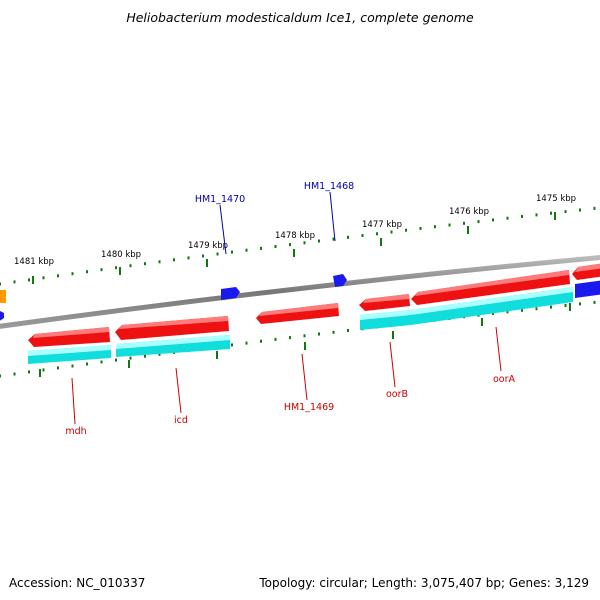 This screenshot has width=600, height=600. Describe the element at coordinates (329, 186) in the screenshot. I see `gene-label-hm1-1468: HM1_1468` at that location.